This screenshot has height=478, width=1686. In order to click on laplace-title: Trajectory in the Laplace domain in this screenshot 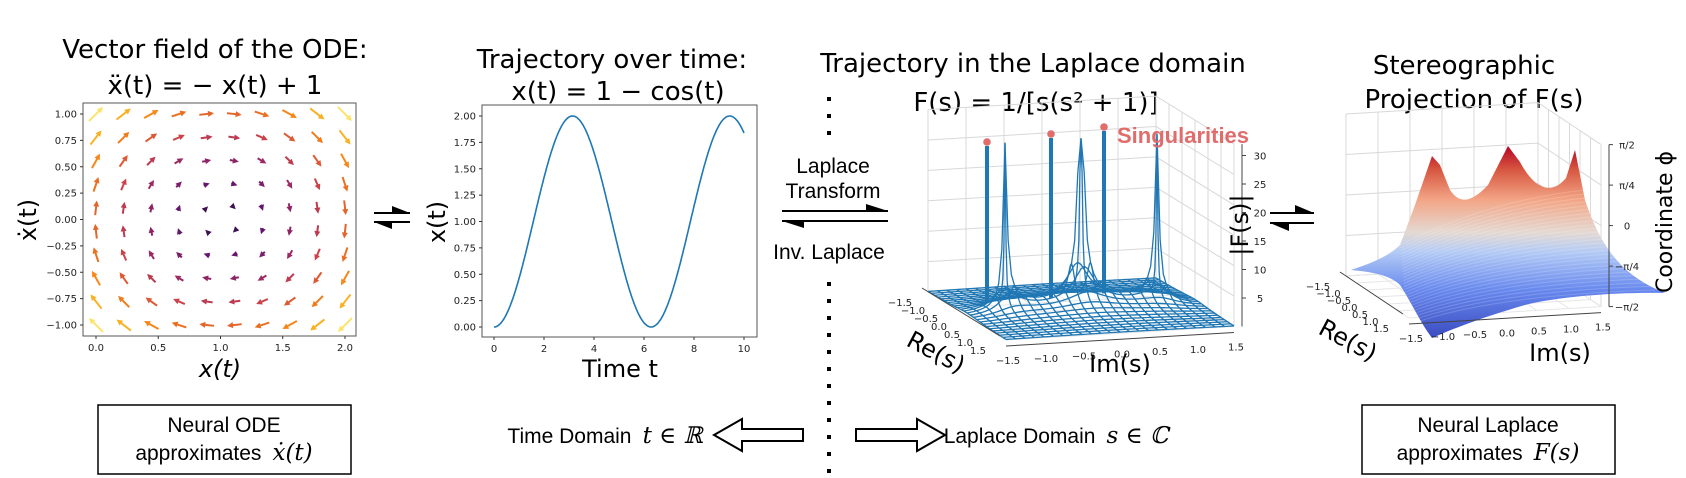, I will do `click(1032, 64)`.